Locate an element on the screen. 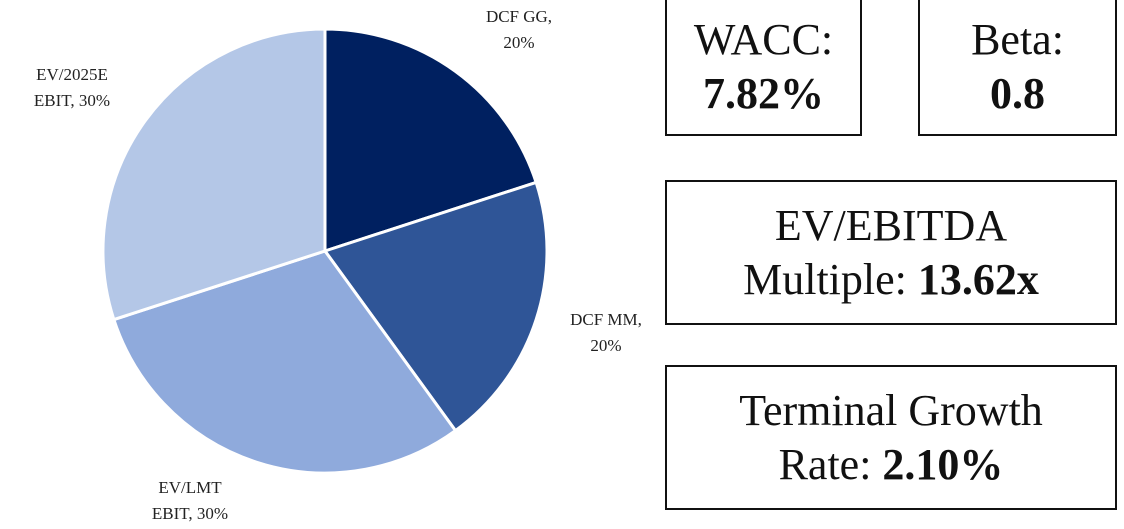  card-label: Rate: is located at coordinates (825, 464).